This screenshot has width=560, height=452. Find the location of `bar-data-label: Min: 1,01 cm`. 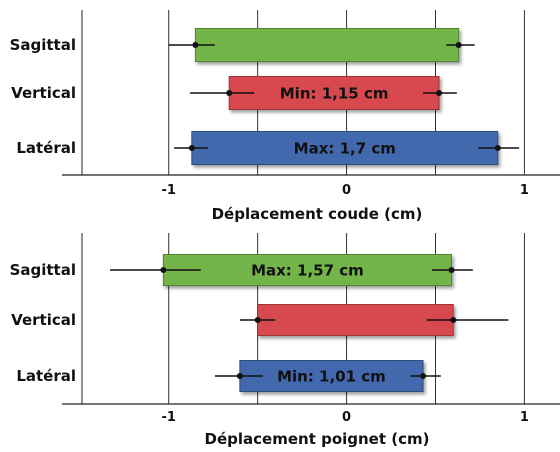

bar-data-label: Min: 1,01 cm is located at coordinates (331, 377).